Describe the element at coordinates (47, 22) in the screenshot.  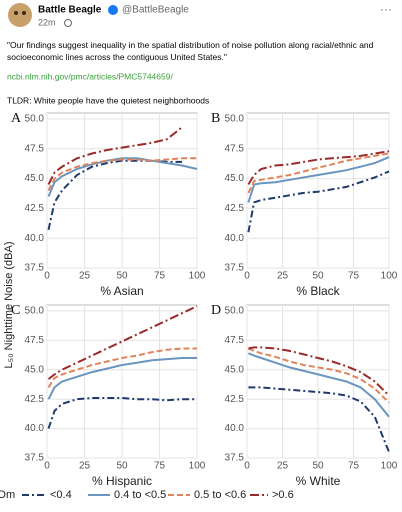
I see `time: 22m` at that location.